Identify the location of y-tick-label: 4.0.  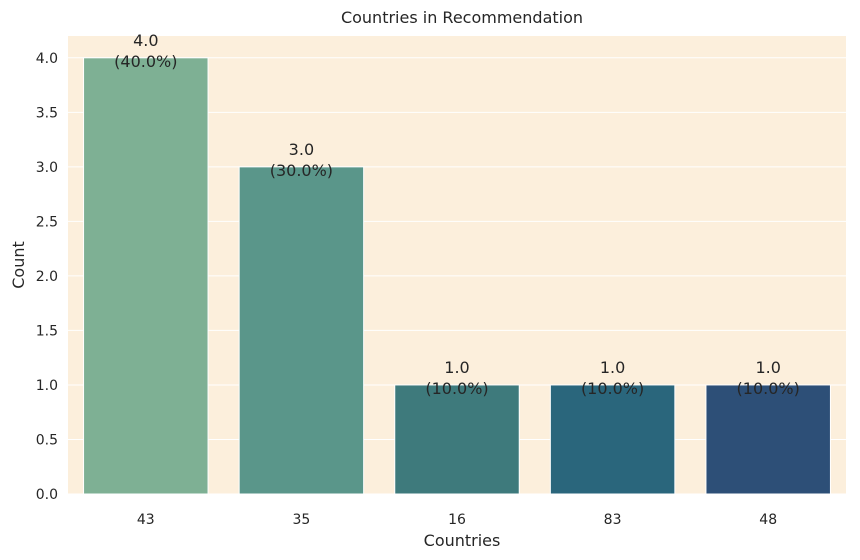
(47, 59).